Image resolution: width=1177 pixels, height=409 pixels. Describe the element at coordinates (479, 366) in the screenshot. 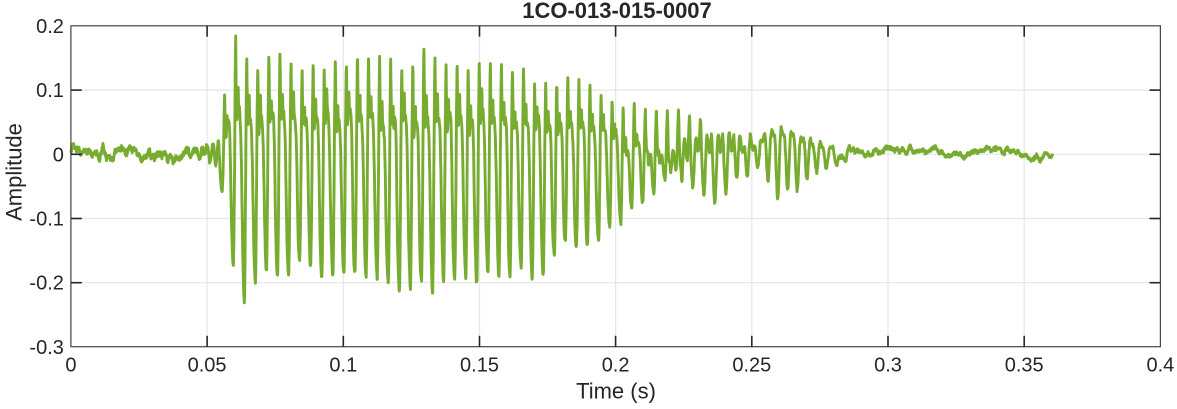

I see `svg-text: 0.15` at that location.